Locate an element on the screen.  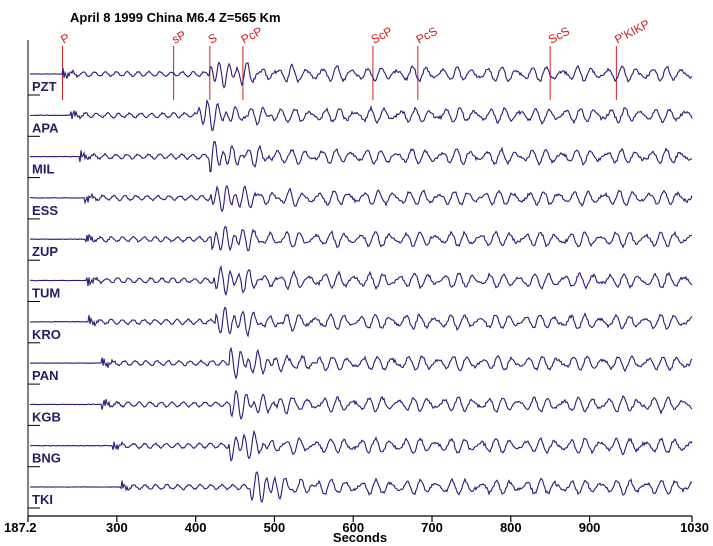
phase-label: ScS is located at coordinates (559, 35).